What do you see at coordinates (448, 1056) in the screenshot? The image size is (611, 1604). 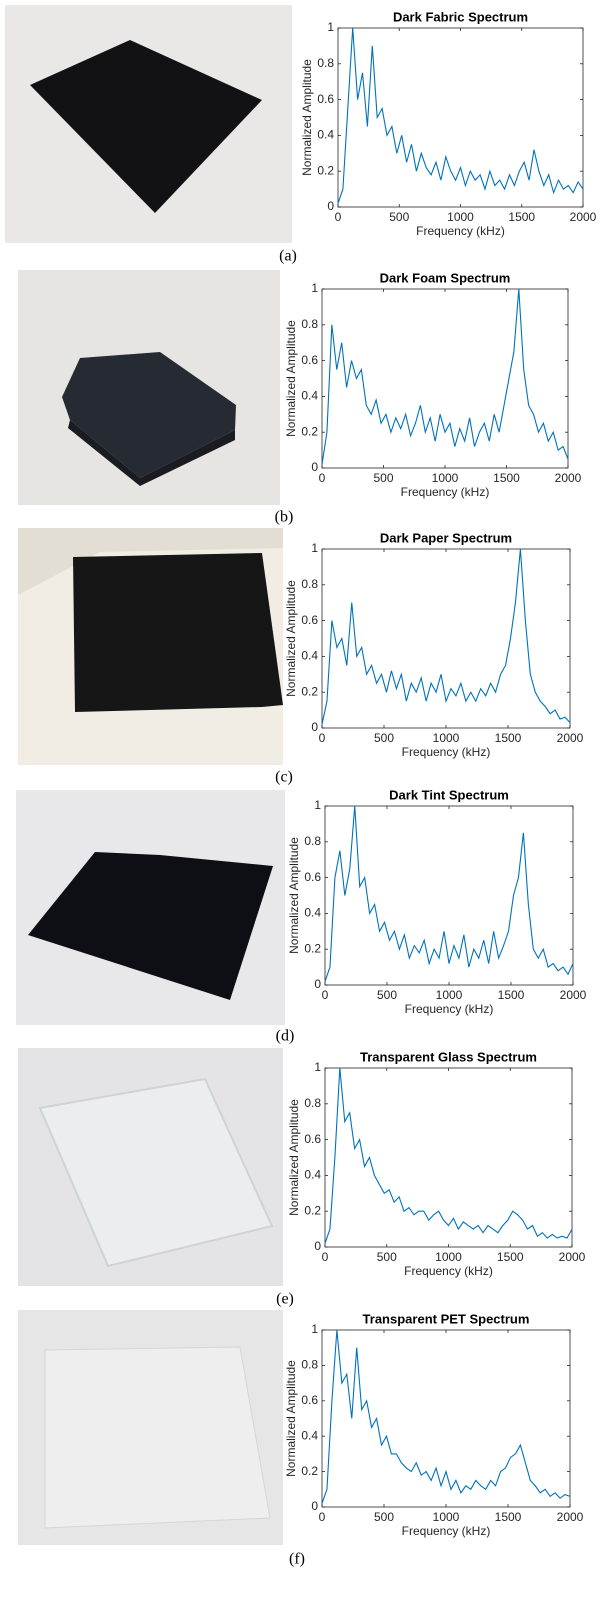 I see `chart-title: Transparent Glass Spectrum` at bounding box center [448, 1056].